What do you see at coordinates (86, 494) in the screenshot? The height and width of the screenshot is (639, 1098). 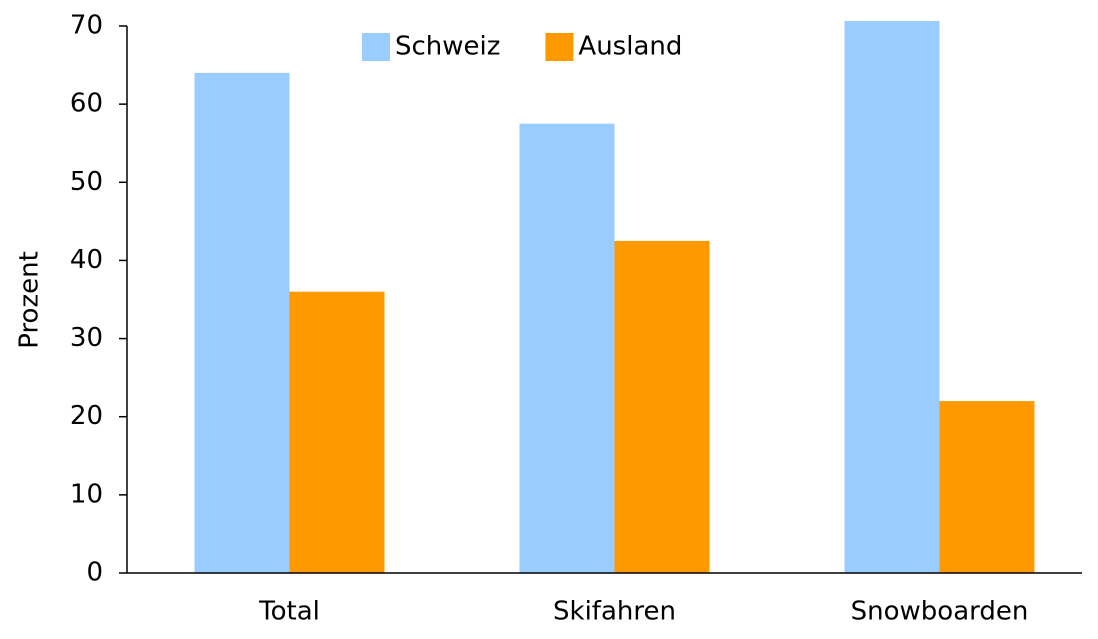 I see `y-tick-label: 10` at bounding box center [86, 494].